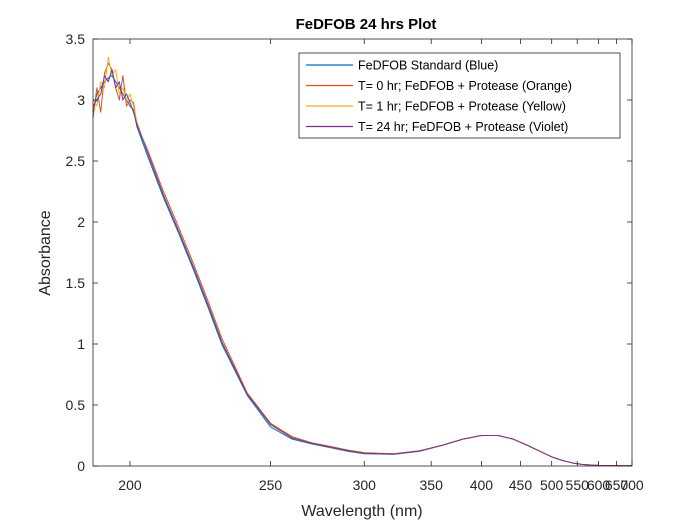  What do you see at coordinates (361, 511) in the screenshot?
I see `x-axis-label: Wavelength (nm)` at bounding box center [361, 511].